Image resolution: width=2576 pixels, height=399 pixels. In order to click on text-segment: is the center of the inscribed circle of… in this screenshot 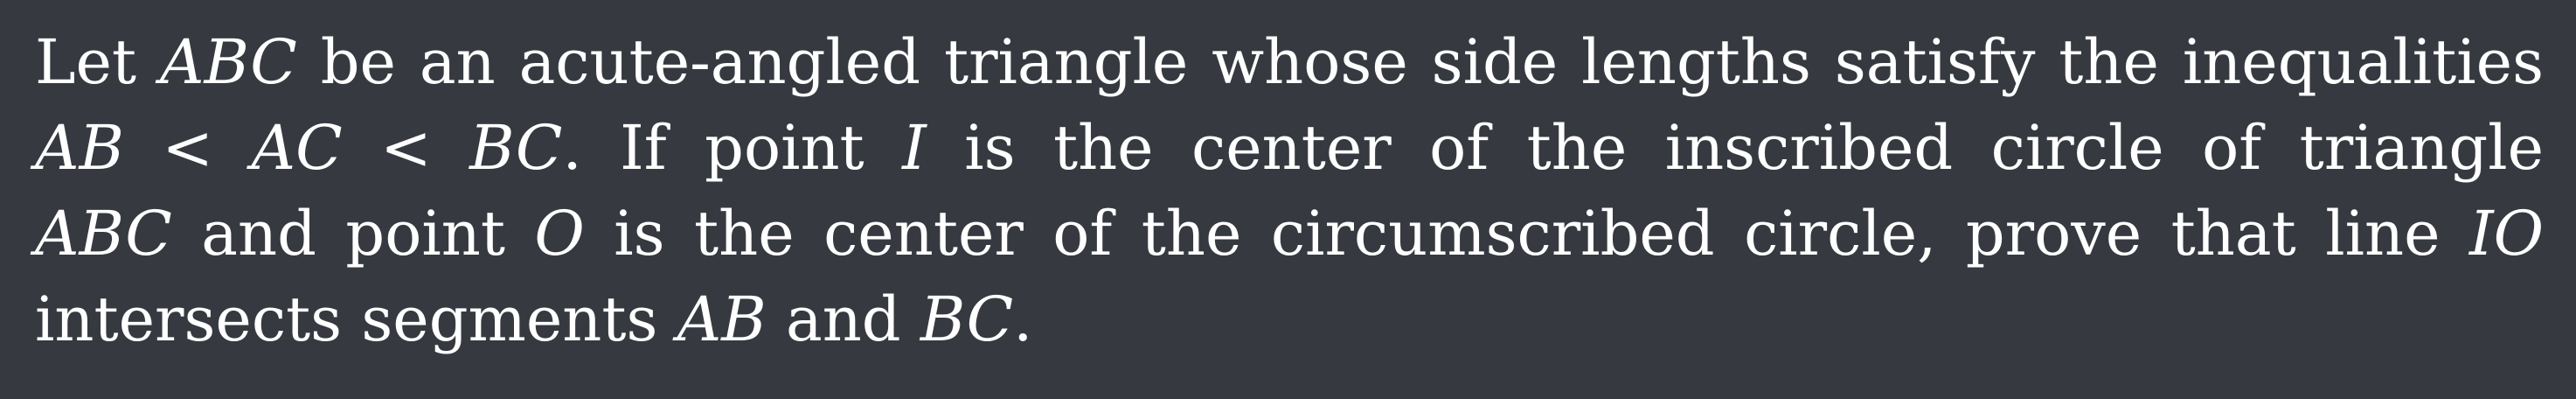, I will do `click(1735, 148)`.